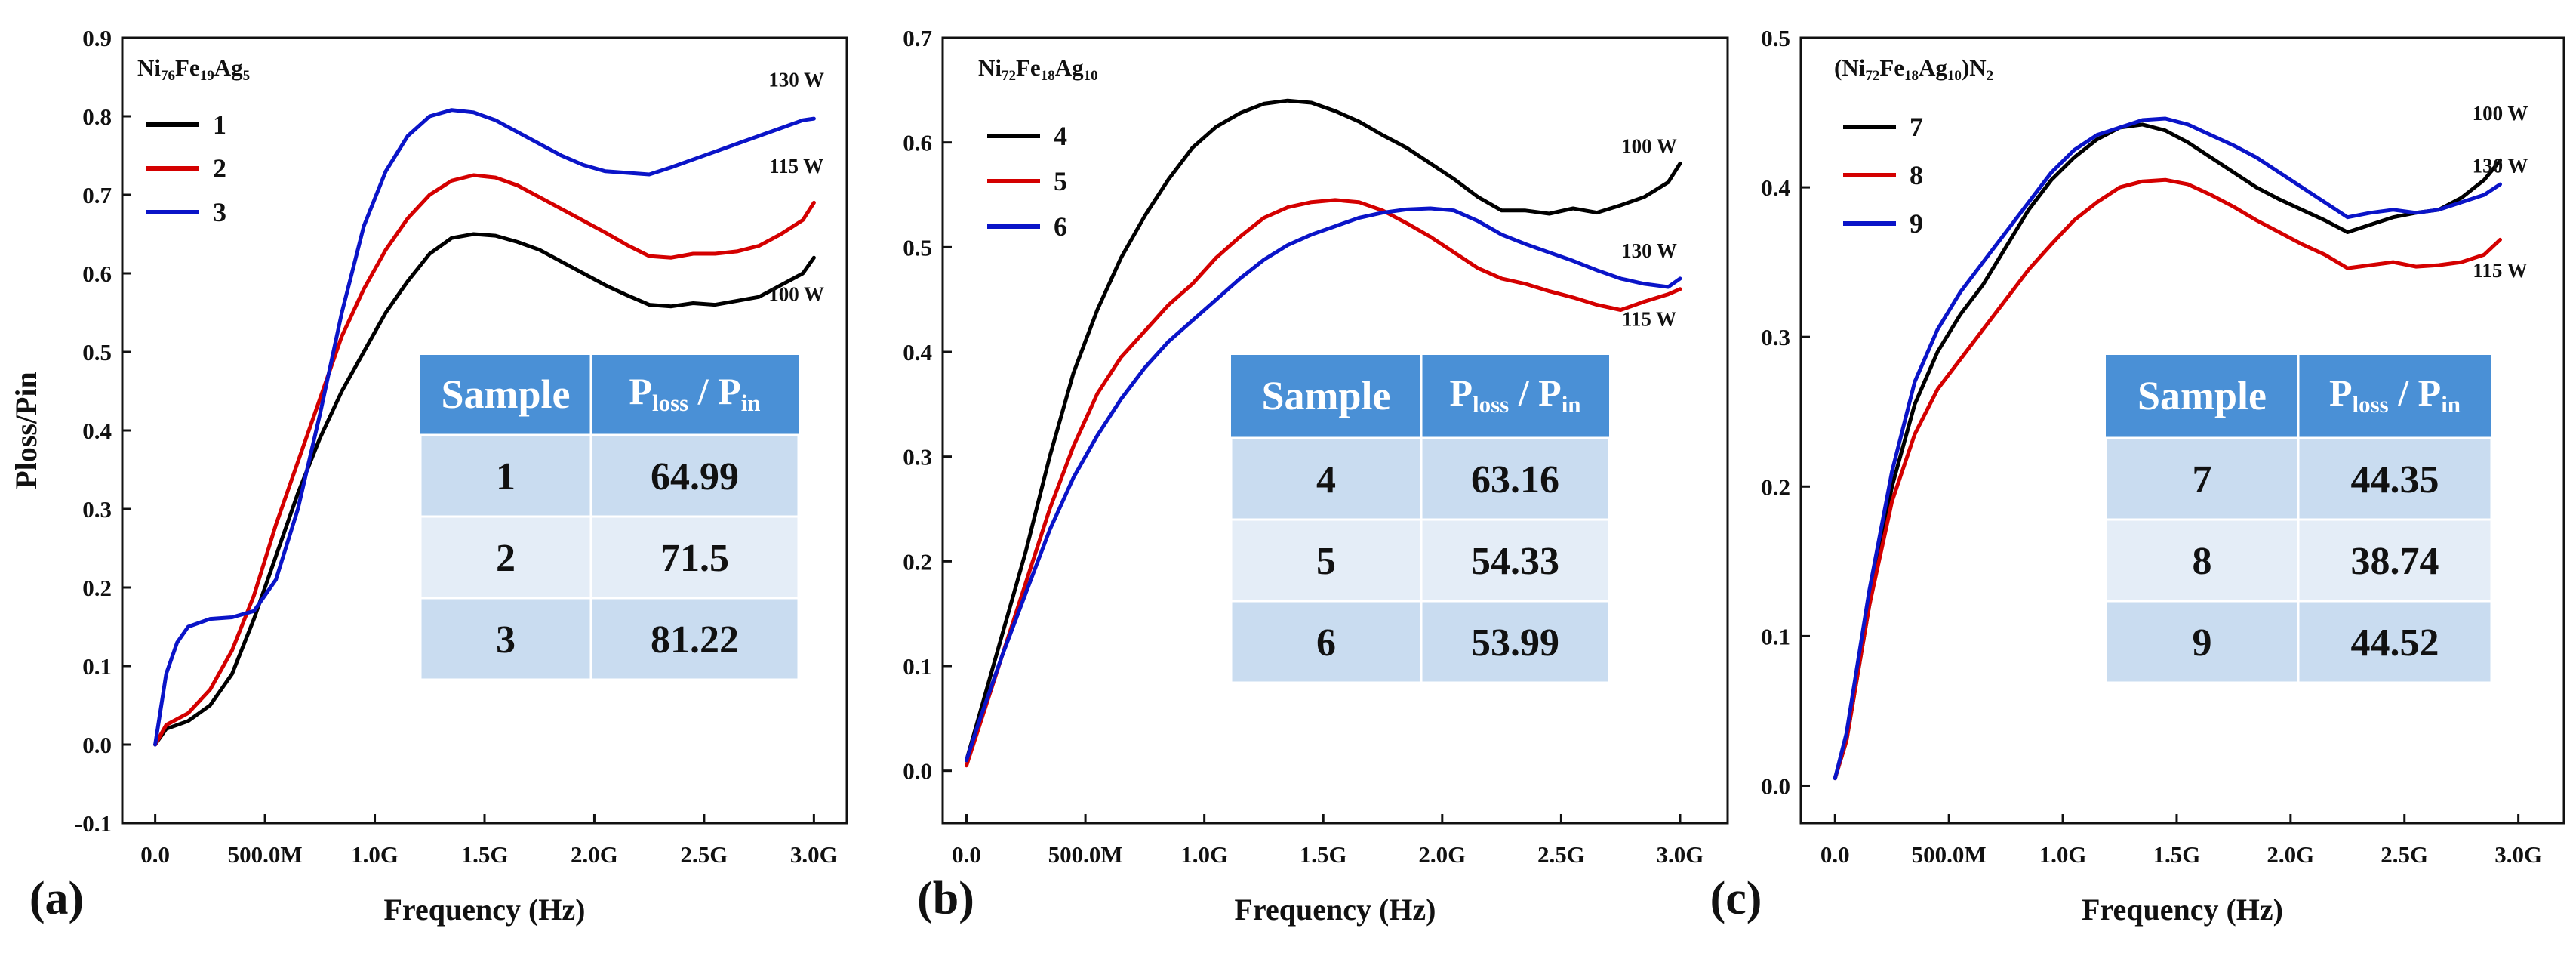 The height and width of the screenshot is (956, 2576). Describe the element at coordinates (1916, 127) in the screenshot. I see `legend-label: 7` at that location.